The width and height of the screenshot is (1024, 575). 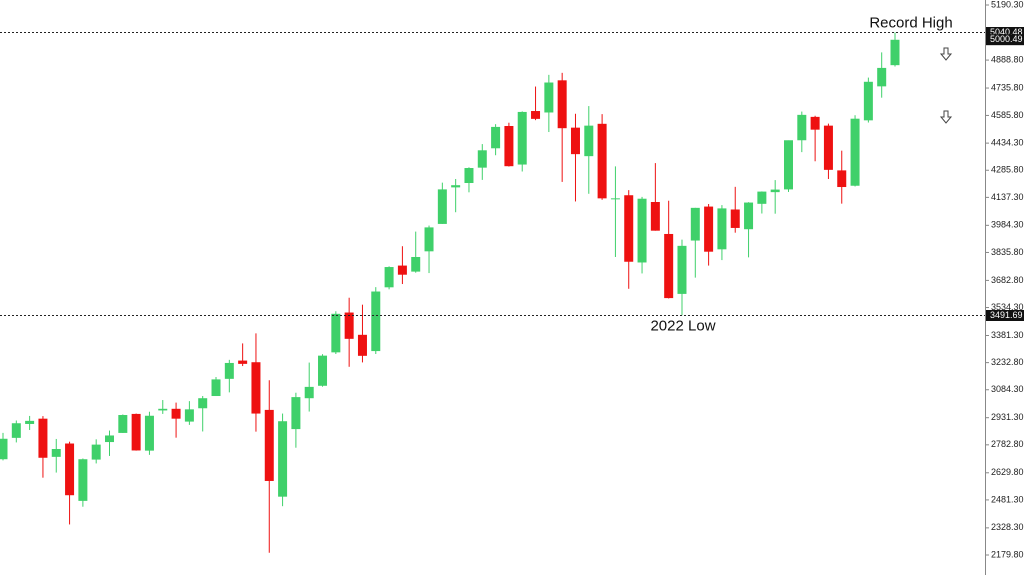 I want to click on y-tick-label: 5190.30, so click(x=1007, y=4).